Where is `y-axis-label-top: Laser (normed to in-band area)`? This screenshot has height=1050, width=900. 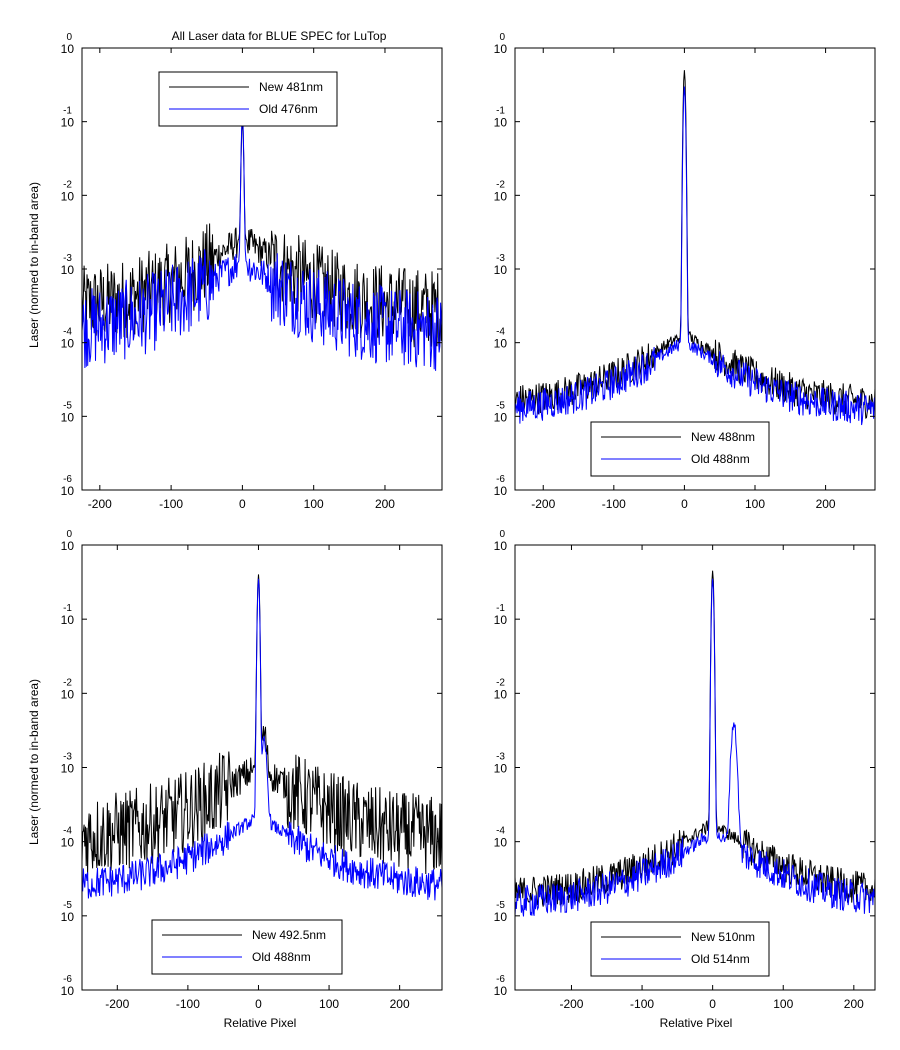 y-axis-label-top: Laser (normed to in-band area) is located at coordinates (34, 265).